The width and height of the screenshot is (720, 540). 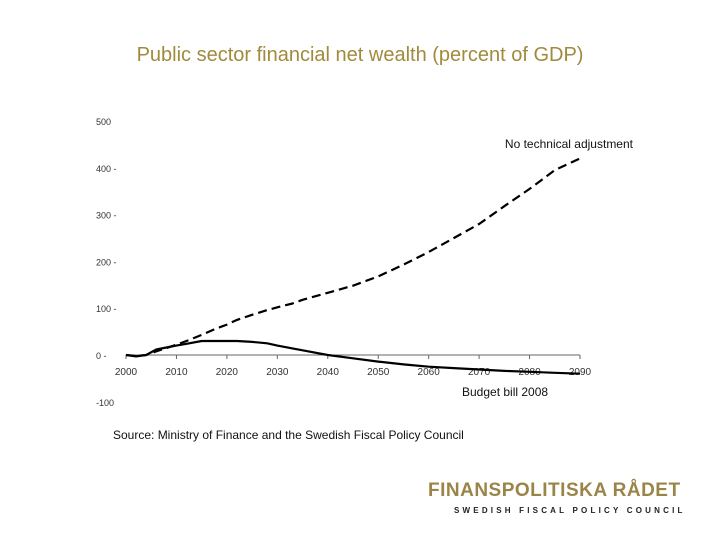 What do you see at coordinates (106, 262) in the screenshot?
I see `y-tick-label: 200 -` at bounding box center [106, 262].